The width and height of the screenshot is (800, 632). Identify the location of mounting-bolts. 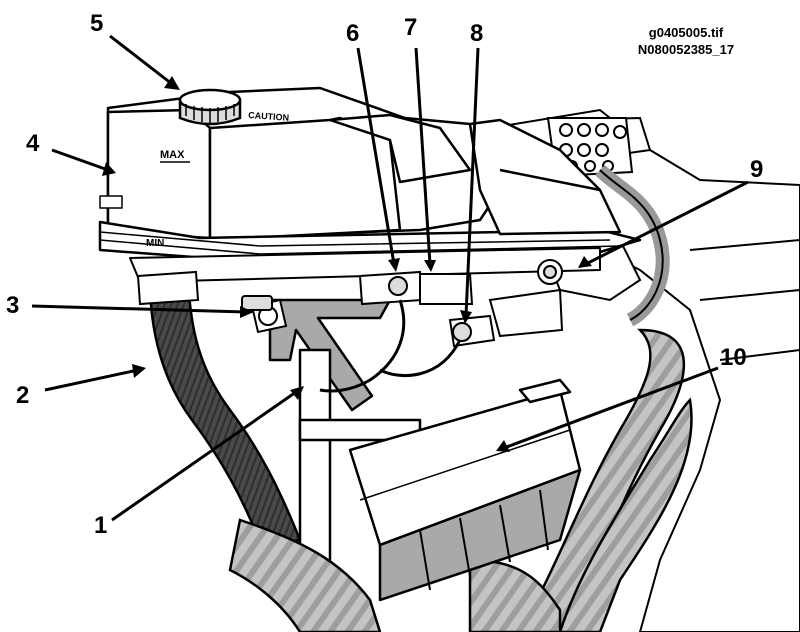
(402, 296).